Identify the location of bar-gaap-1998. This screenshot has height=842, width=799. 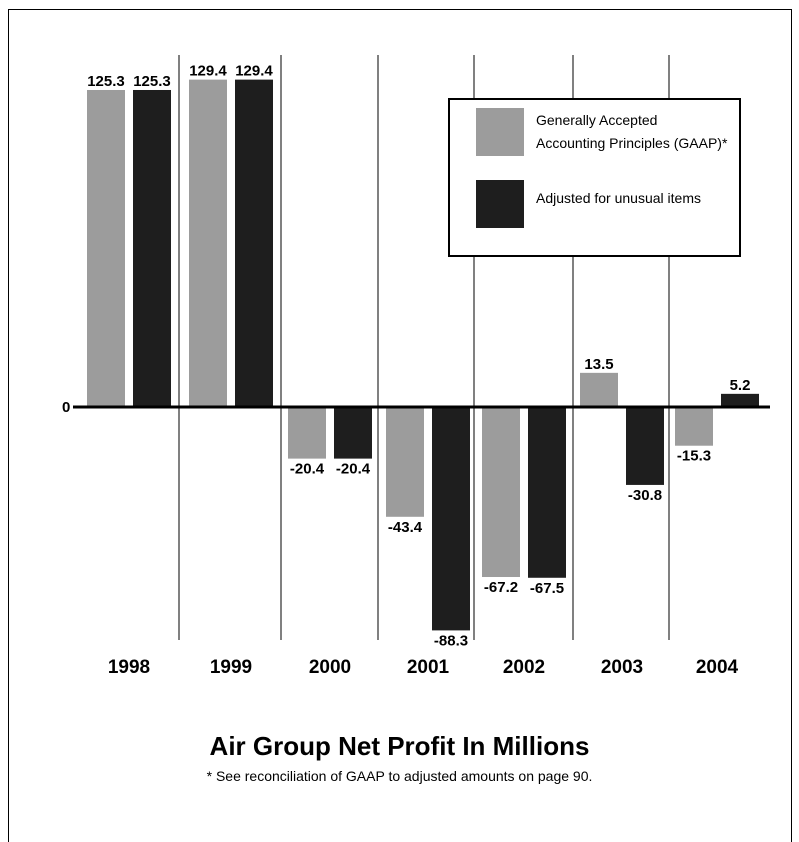
(106, 248).